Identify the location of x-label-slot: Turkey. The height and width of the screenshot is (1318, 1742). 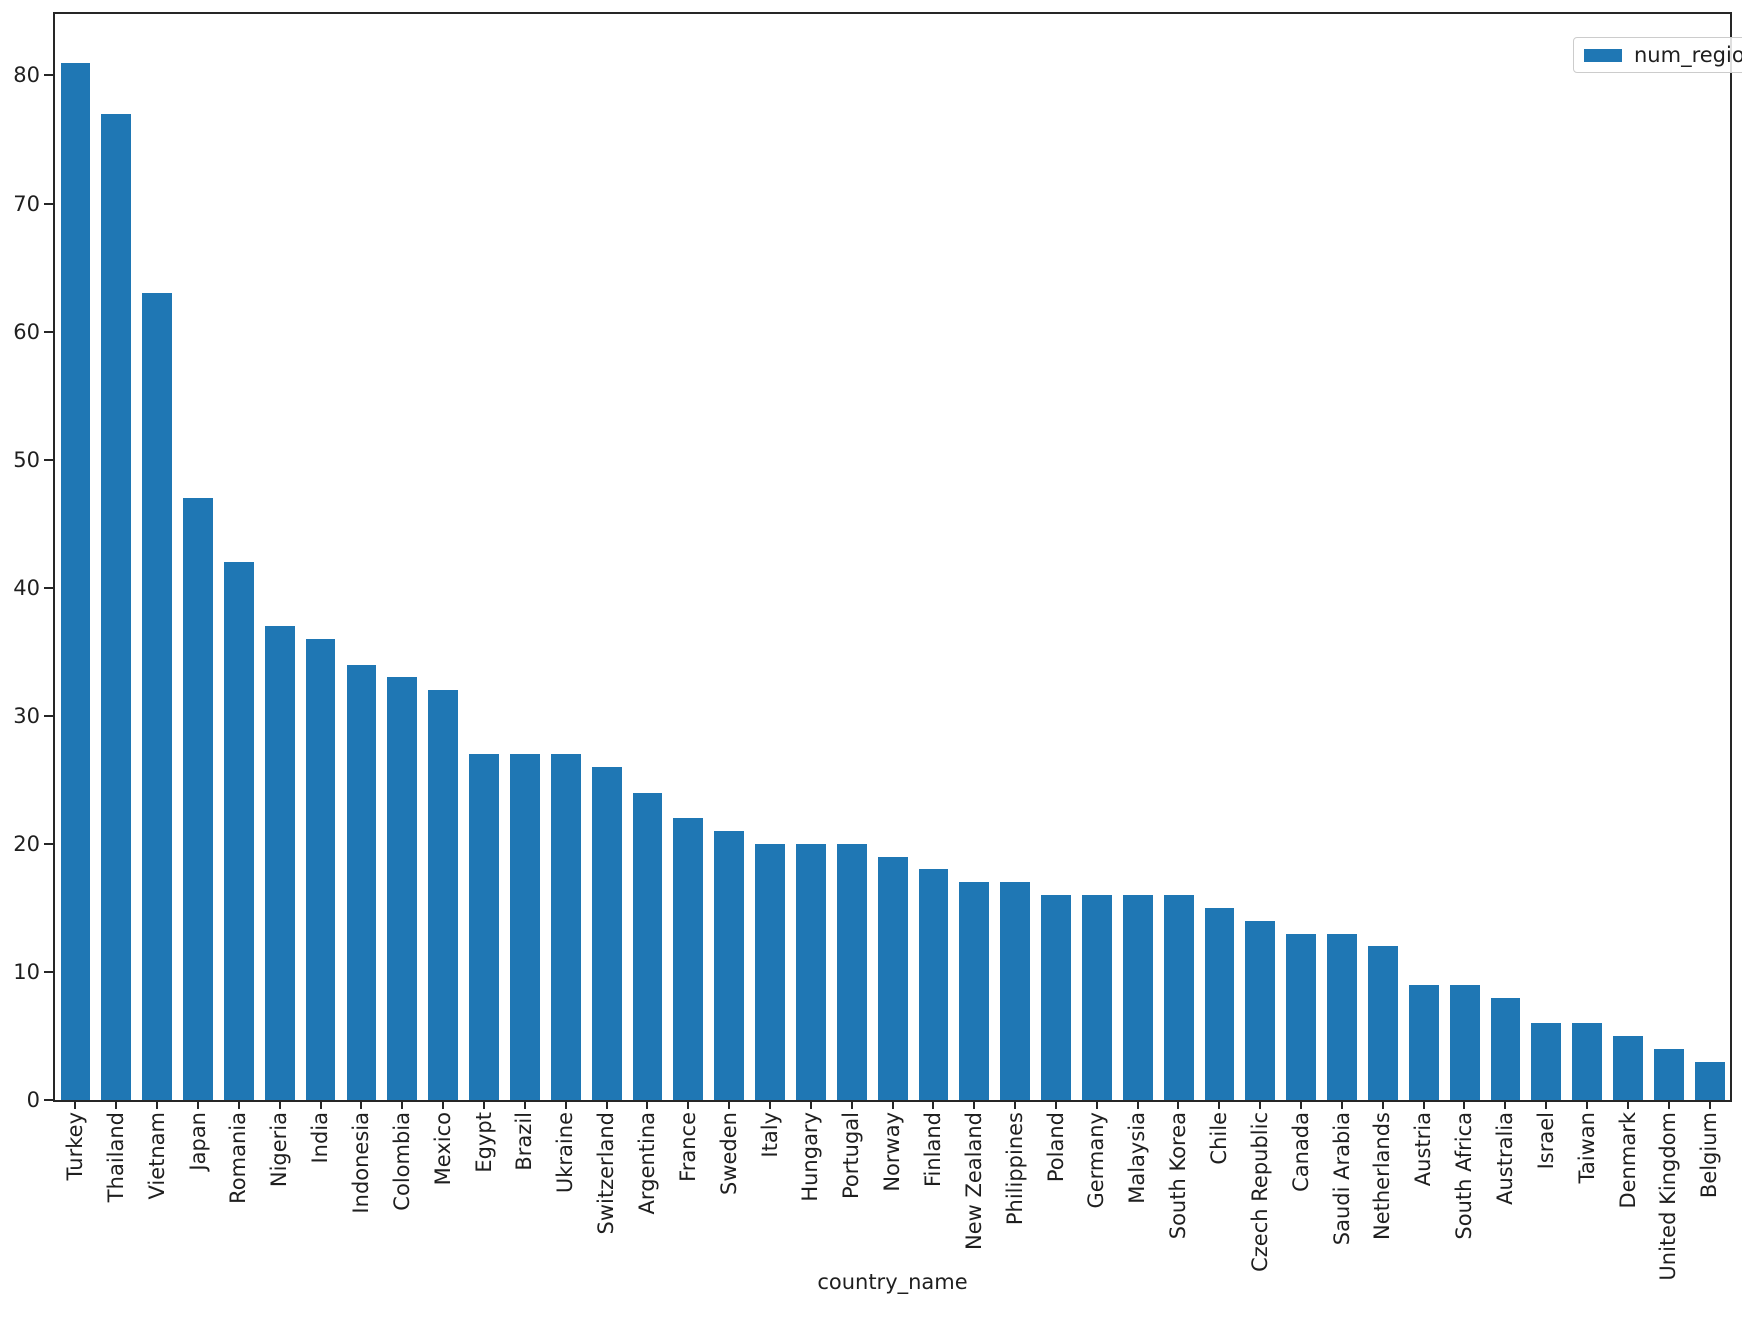
(75, 1196).